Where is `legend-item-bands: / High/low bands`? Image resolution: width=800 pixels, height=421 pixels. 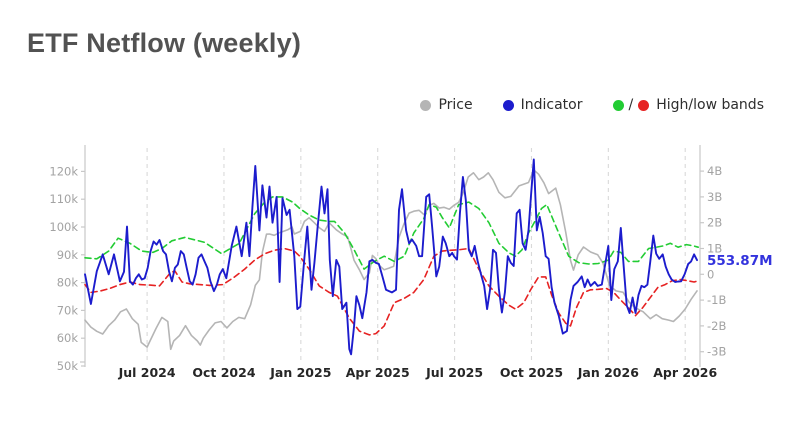
legend-item-bands: / High/low bands is located at coordinates (688, 105).